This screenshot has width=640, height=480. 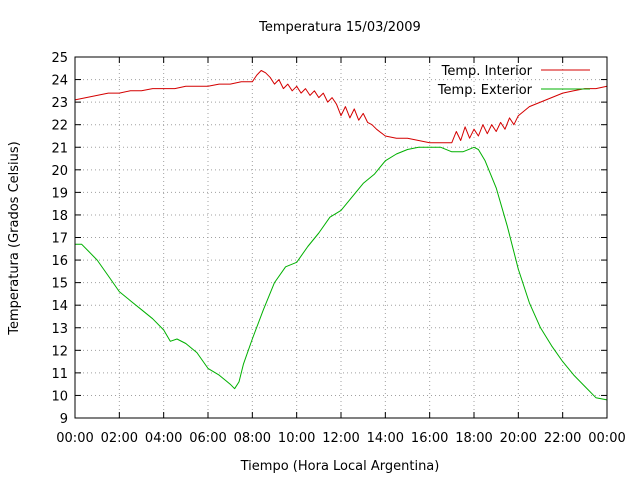 What do you see at coordinates (340, 438) in the screenshot?
I see `x-tick-label: 12:00` at bounding box center [340, 438].